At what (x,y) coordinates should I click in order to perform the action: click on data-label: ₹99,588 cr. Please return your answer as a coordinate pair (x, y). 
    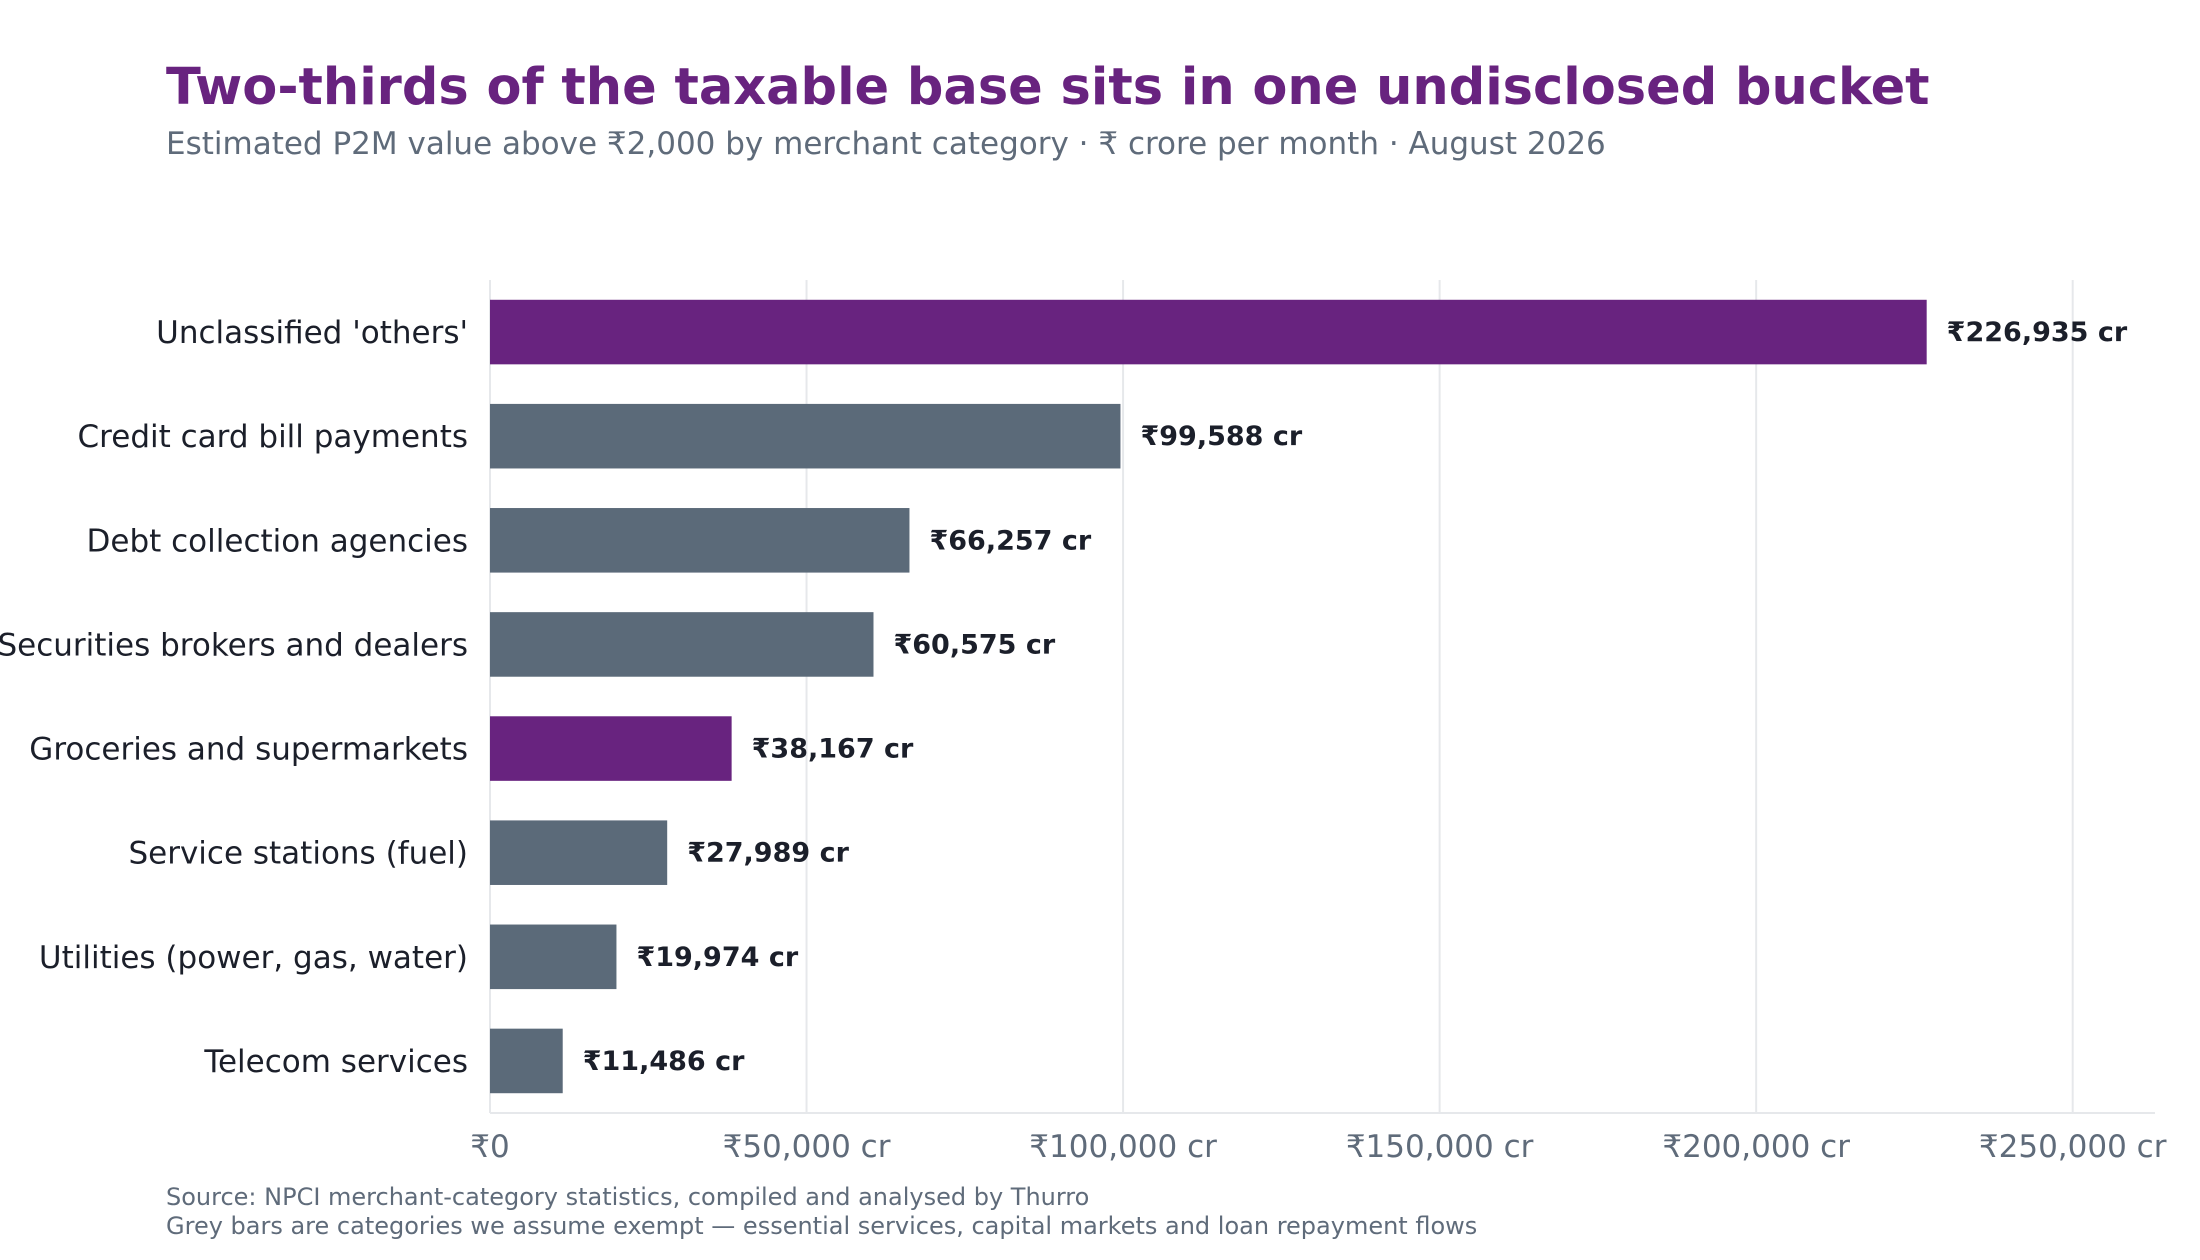
    Looking at the image, I should click on (1221, 436).